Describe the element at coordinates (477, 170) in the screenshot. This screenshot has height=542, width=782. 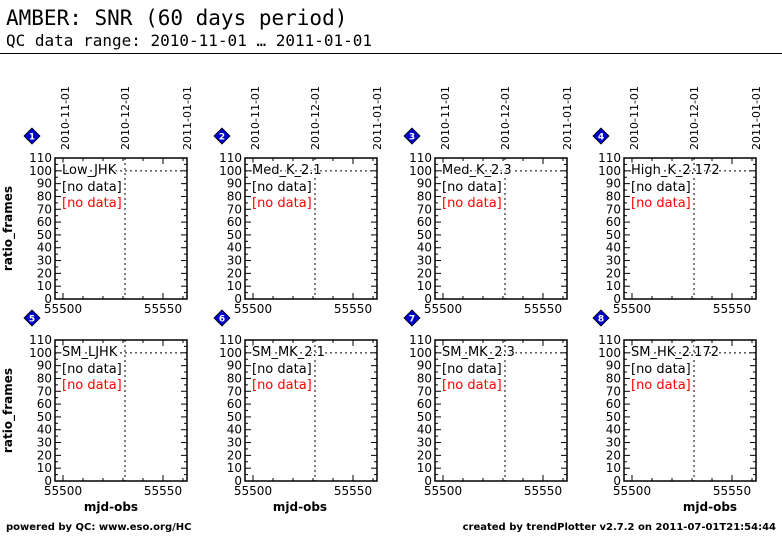
I see `panel-label: Med_K_2.3` at that location.